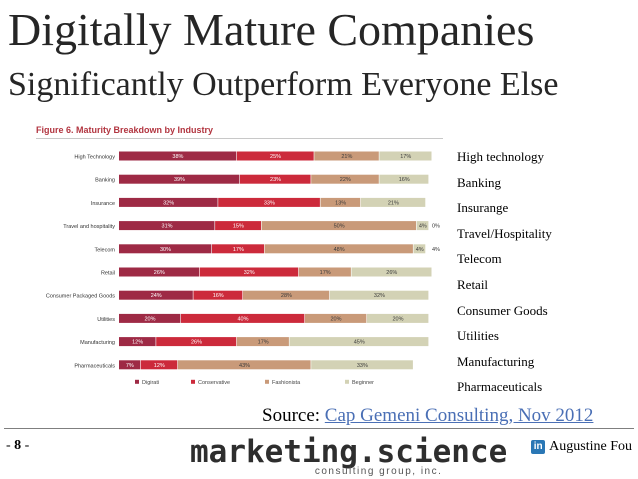 The height and width of the screenshot is (479, 638). I want to click on chart-title: Figure 6. Maturity Breakdown by Industry, so click(125, 130).